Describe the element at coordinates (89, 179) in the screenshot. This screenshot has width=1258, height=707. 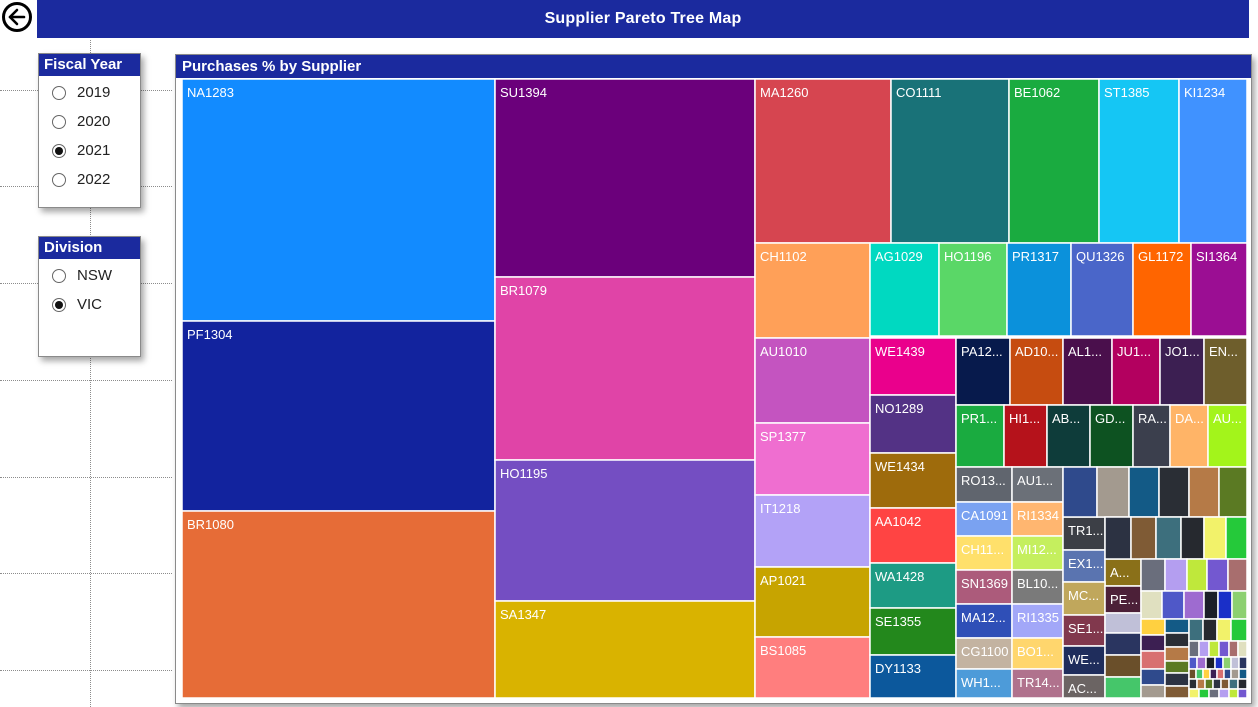
I see `fiscal-year-option-2022: 2022` at that location.